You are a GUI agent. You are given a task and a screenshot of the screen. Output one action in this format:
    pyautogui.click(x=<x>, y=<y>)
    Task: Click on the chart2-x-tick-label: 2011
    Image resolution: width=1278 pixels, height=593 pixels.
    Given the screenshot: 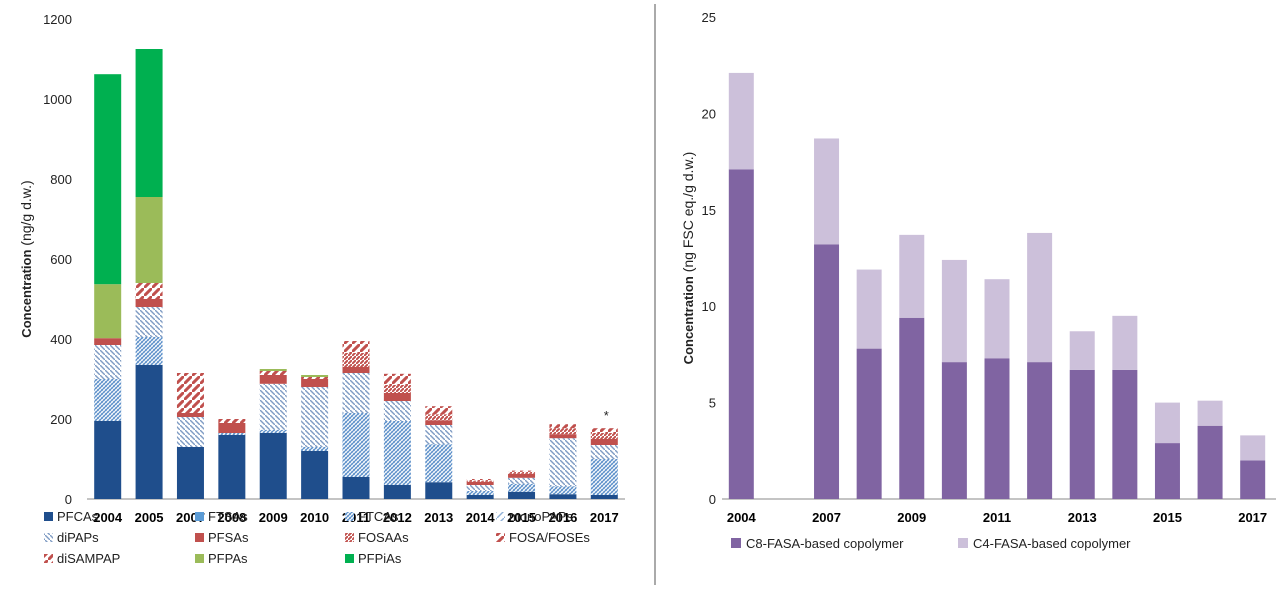 What is the action you would take?
    pyautogui.click(x=997, y=517)
    